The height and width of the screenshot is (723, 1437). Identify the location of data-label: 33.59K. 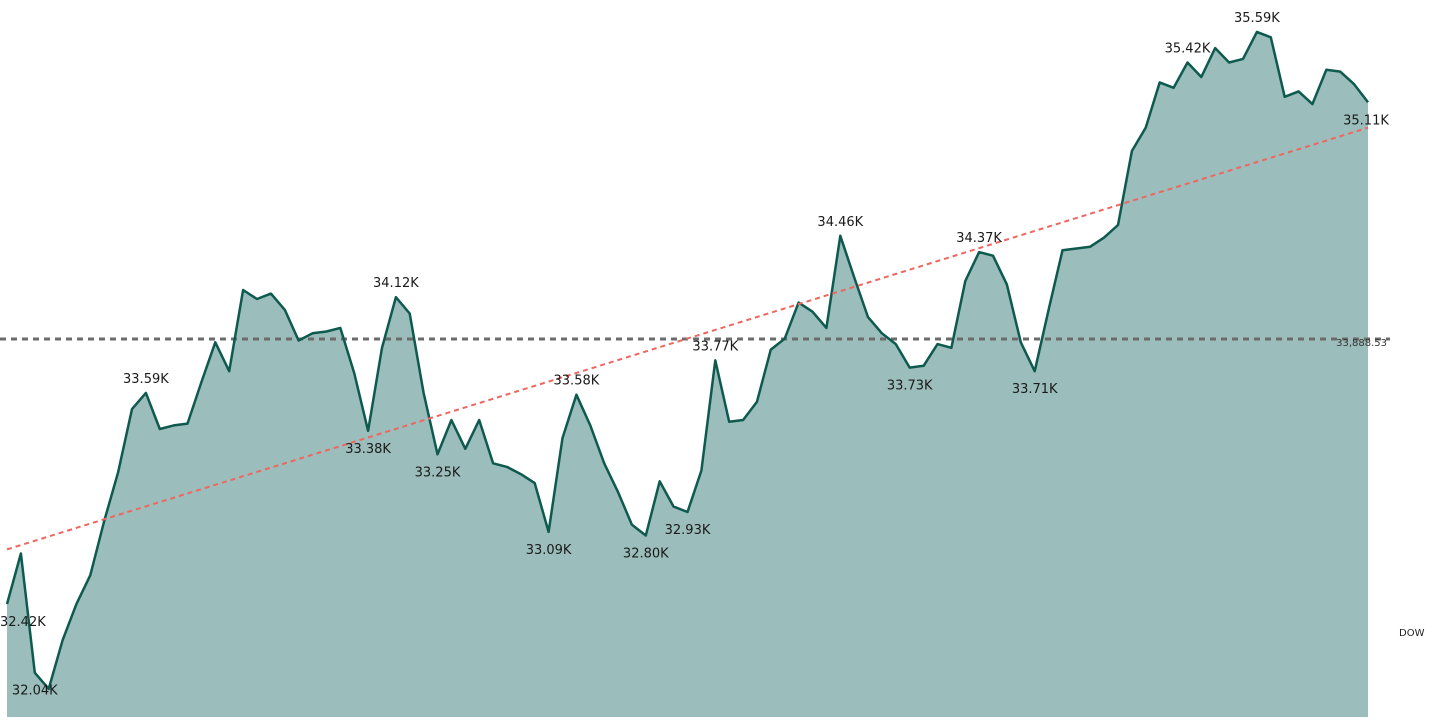
(146, 379).